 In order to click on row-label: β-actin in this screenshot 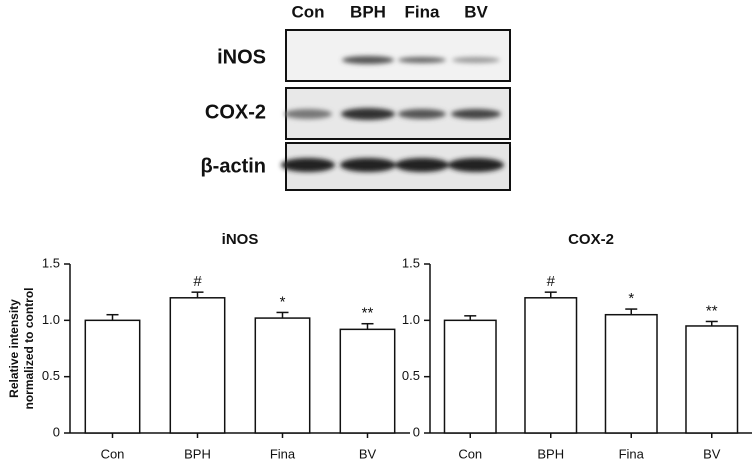, I will do `click(233, 166)`.